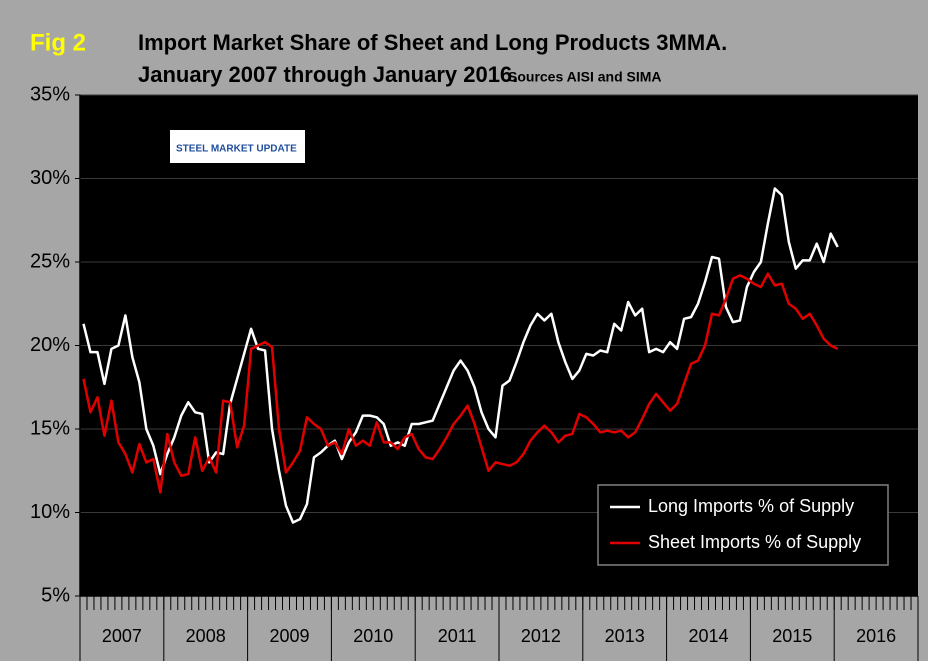  What do you see at coordinates (50, 178) in the screenshot?
I see `y-tick-label: 30%` at bounding box center [50, 178].